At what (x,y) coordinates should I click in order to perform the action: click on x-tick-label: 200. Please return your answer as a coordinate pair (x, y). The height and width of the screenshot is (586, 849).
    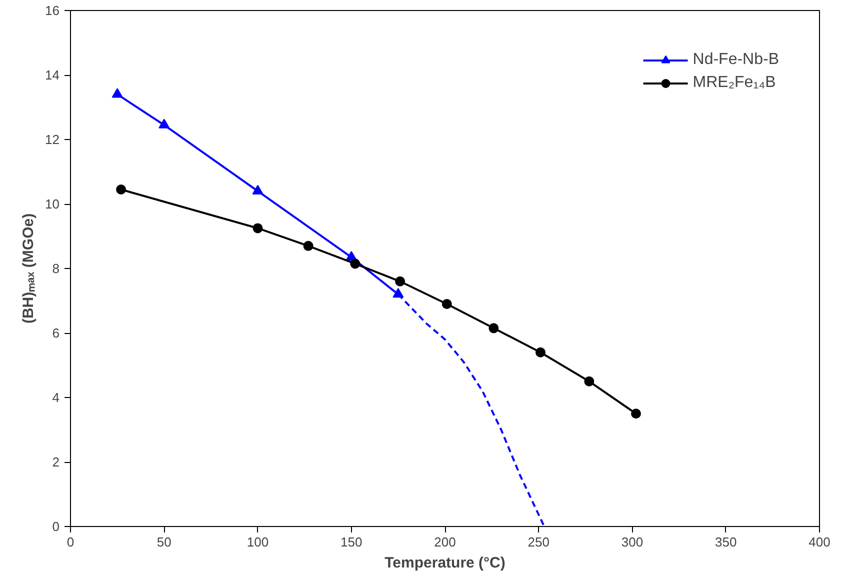
    Looking at the image, I should click on (445, 542).